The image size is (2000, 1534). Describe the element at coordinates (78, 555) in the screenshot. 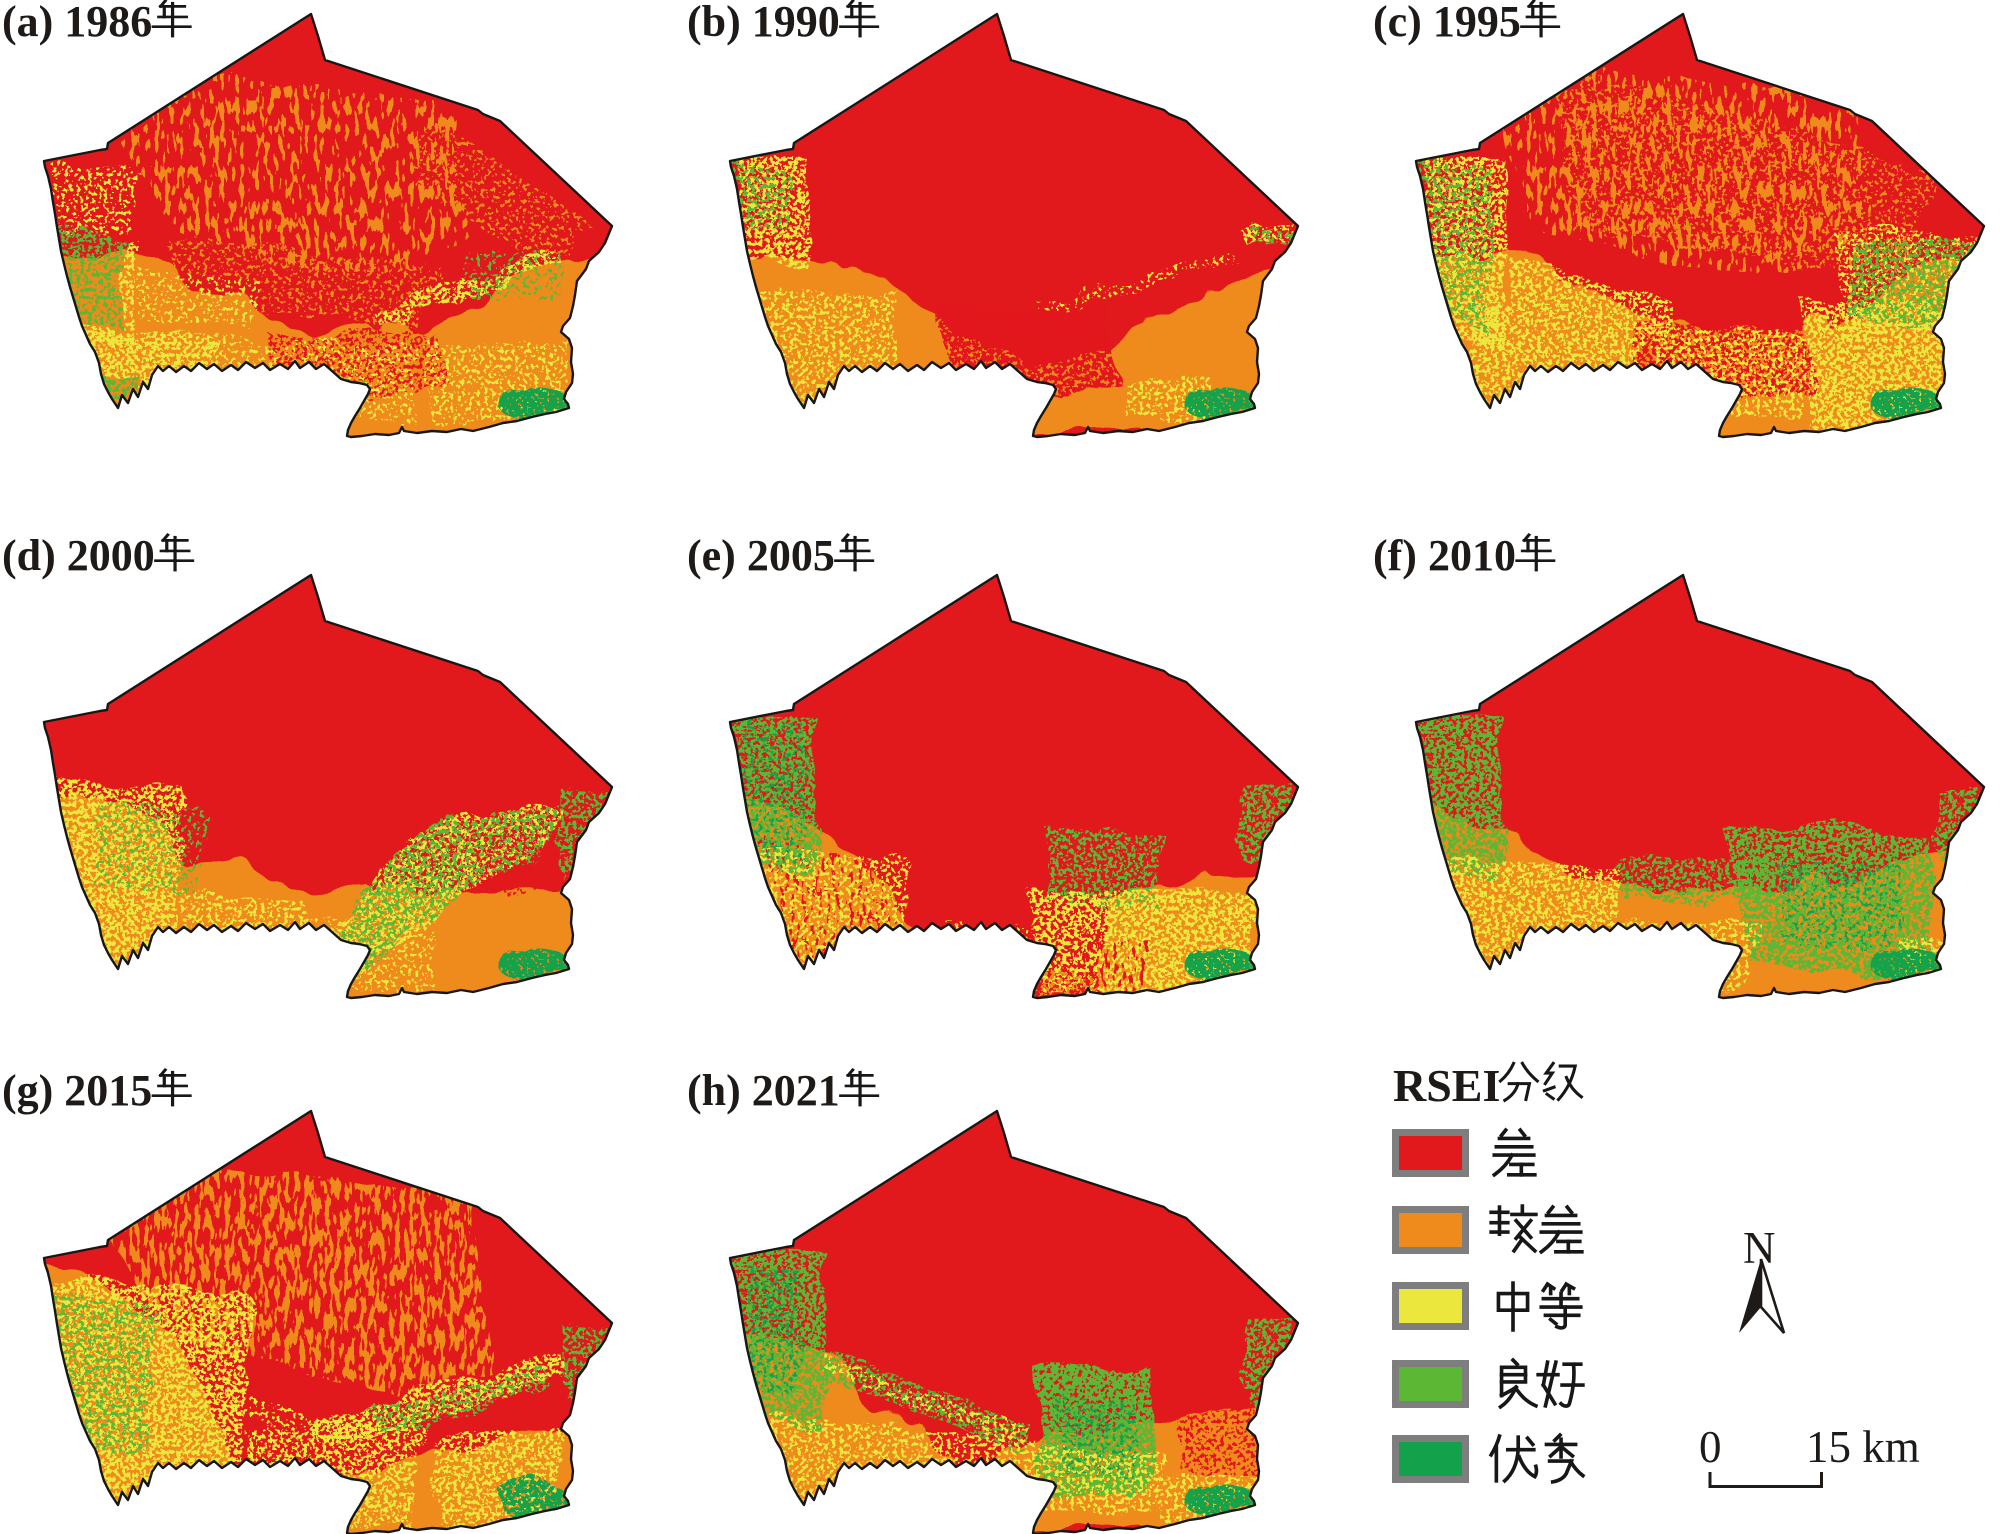

I see `svg-text: (d) 2000` at that location.